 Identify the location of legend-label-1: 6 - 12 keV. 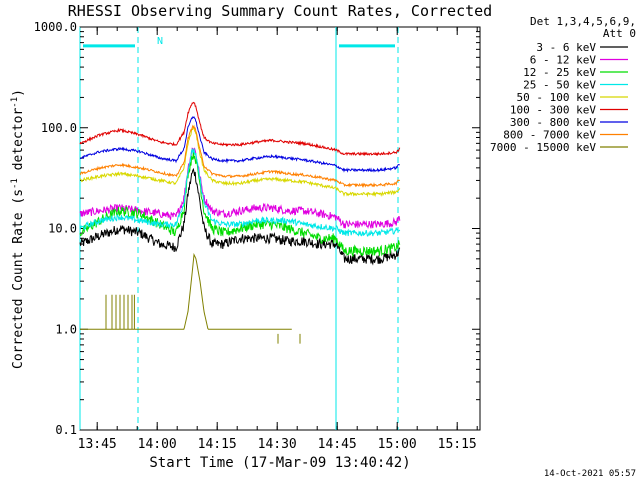
(563, 60).